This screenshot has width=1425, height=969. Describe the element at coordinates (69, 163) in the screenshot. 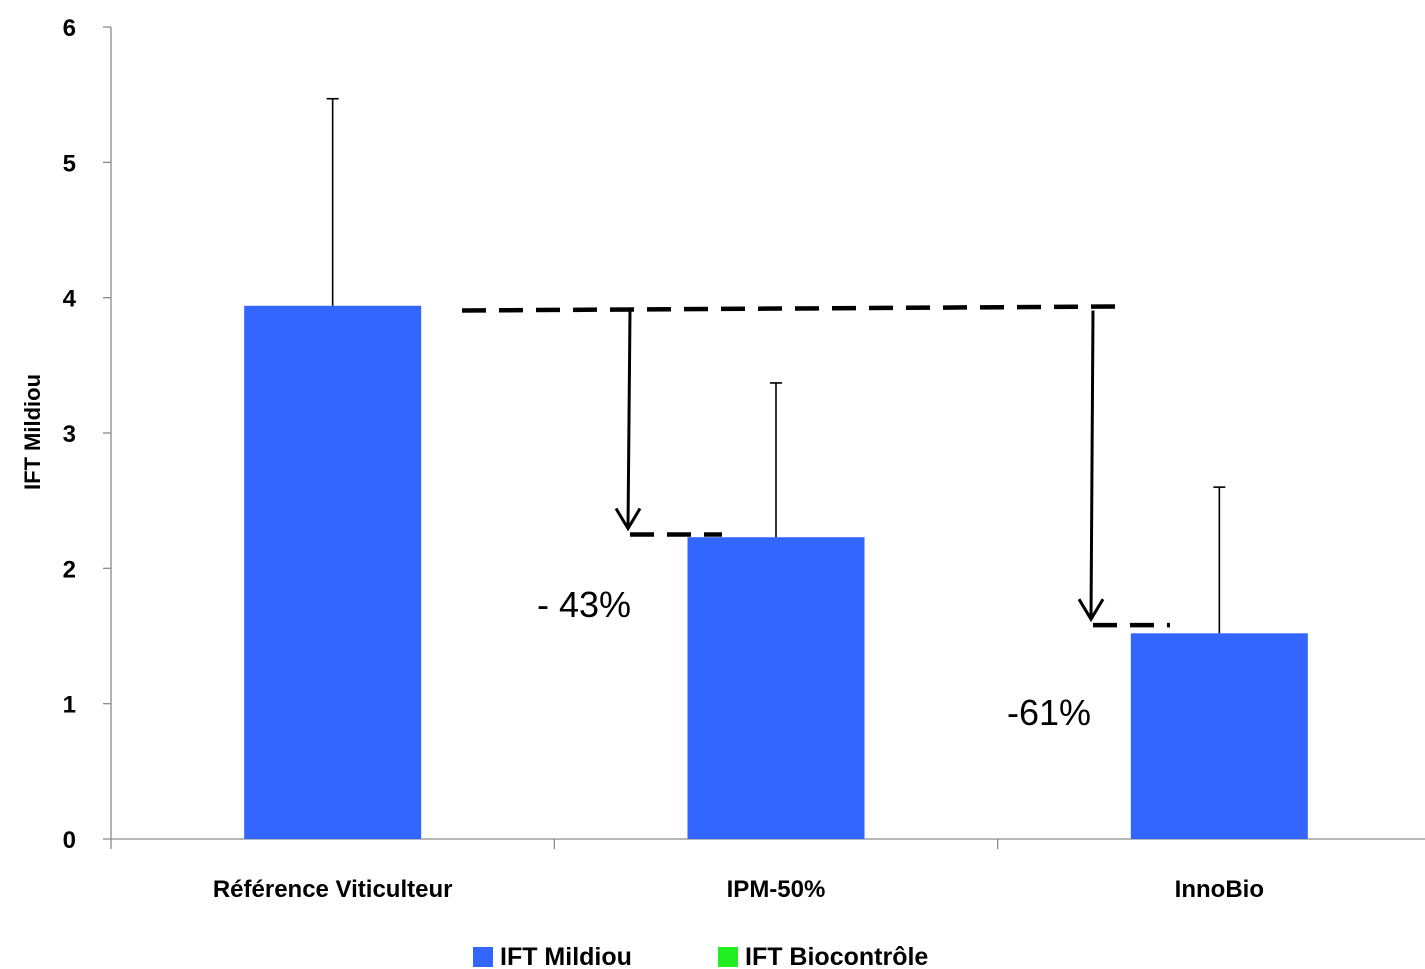

I see `y-tick-label: 5` at that location.